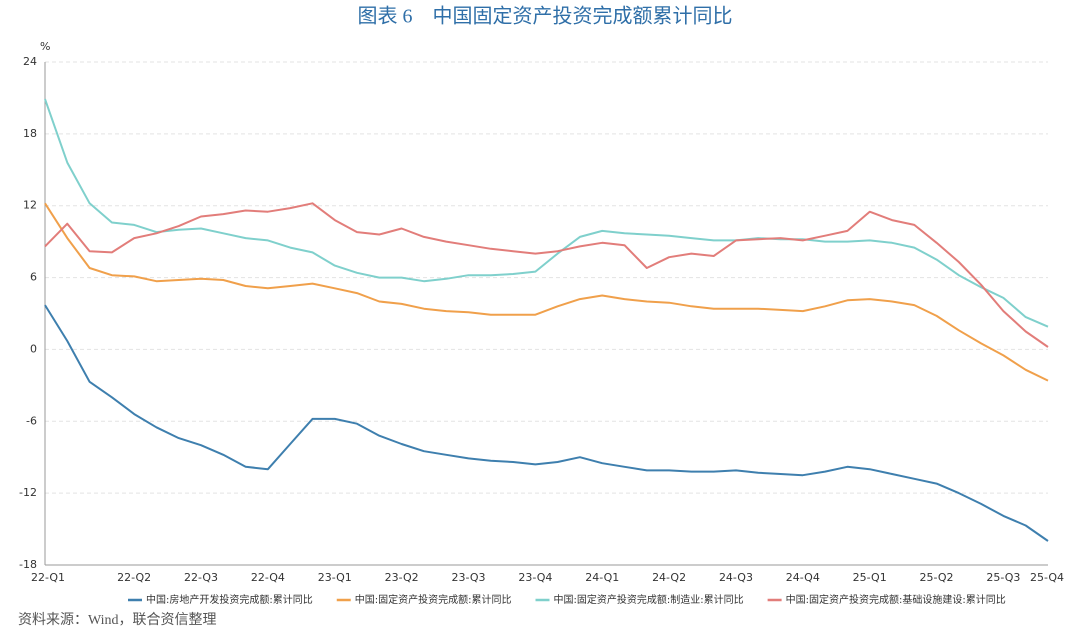 The width and height of the screenshot is (1080, 635). What do you see at coordinates (736, 577) in the screenshot?
I see `x-tick-label: 24-Q3` at bounding box center [736, 577].